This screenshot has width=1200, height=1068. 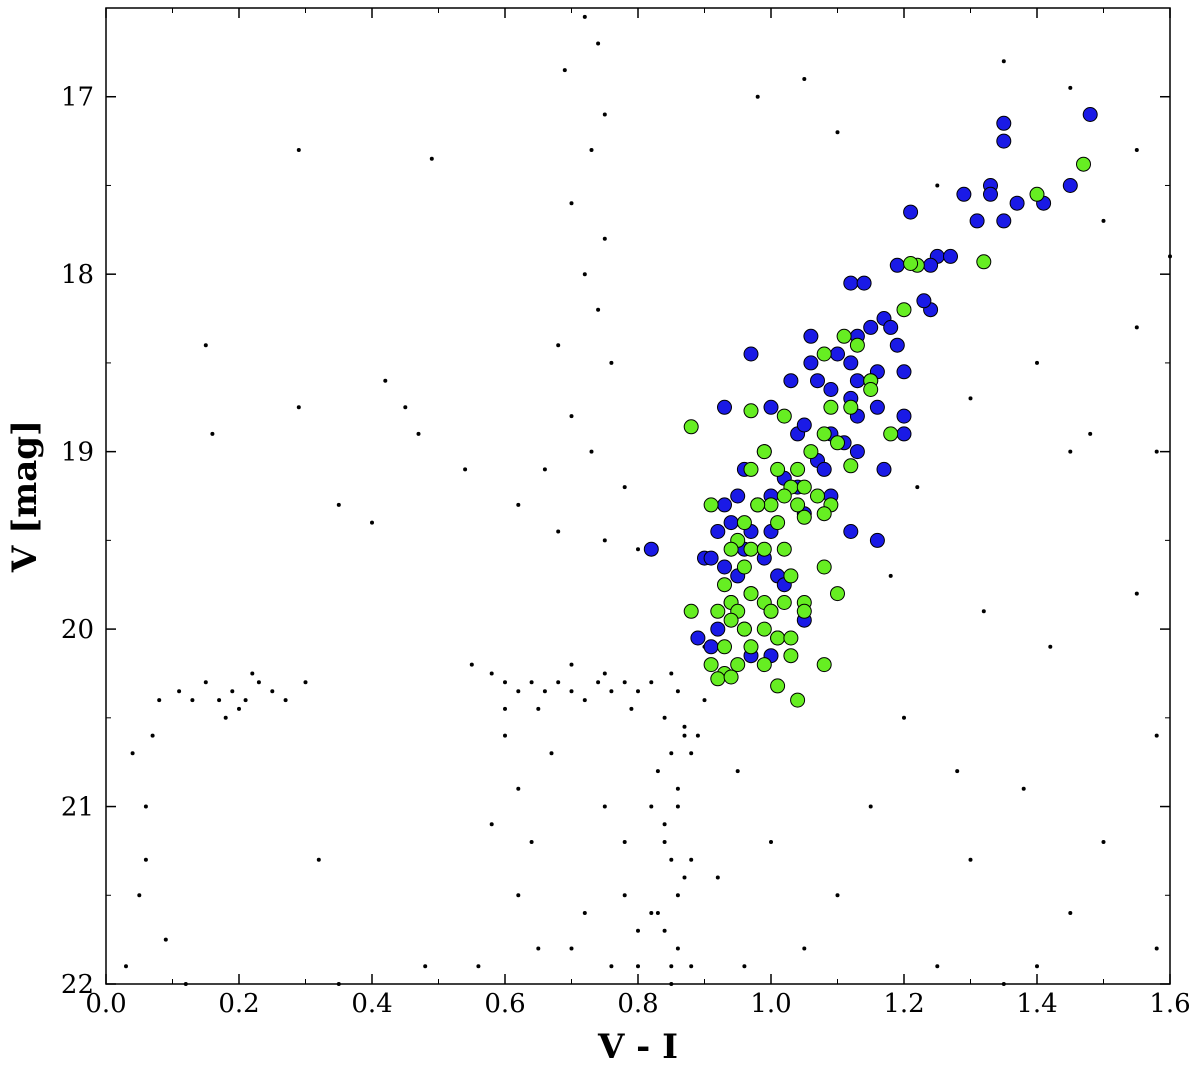 What do you see at coordinates (77, 985) in the screenshot?
I see `y-tick-label-5: 22` at bounding box center [77, 985].